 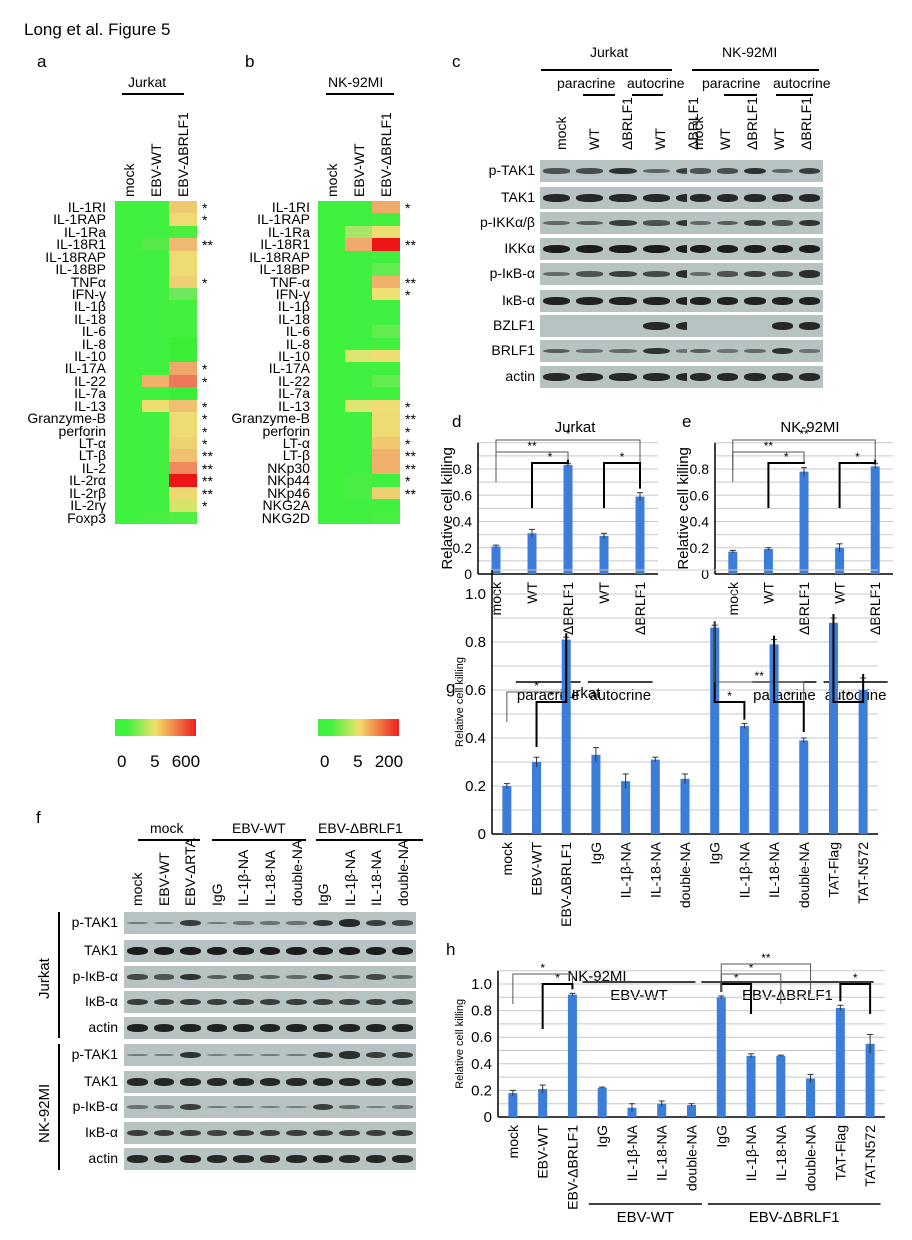 I want to click on x-tick-label: EBV-ΔBRLF1, so click(x=572, y=1167).